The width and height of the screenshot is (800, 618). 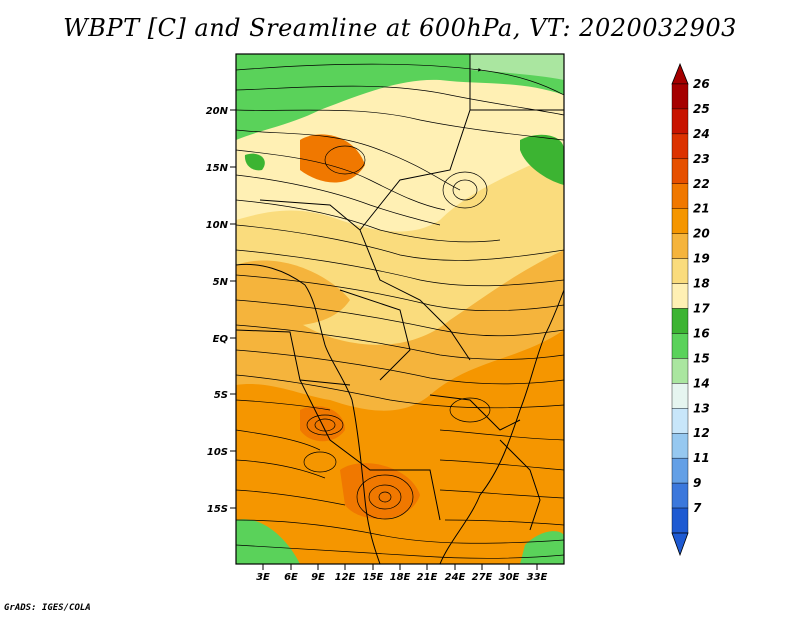 What do you see at coordinates (701, 209) in the screenshot?
I see `colorbar-level-label: 21` at bounding box center [701, 209].